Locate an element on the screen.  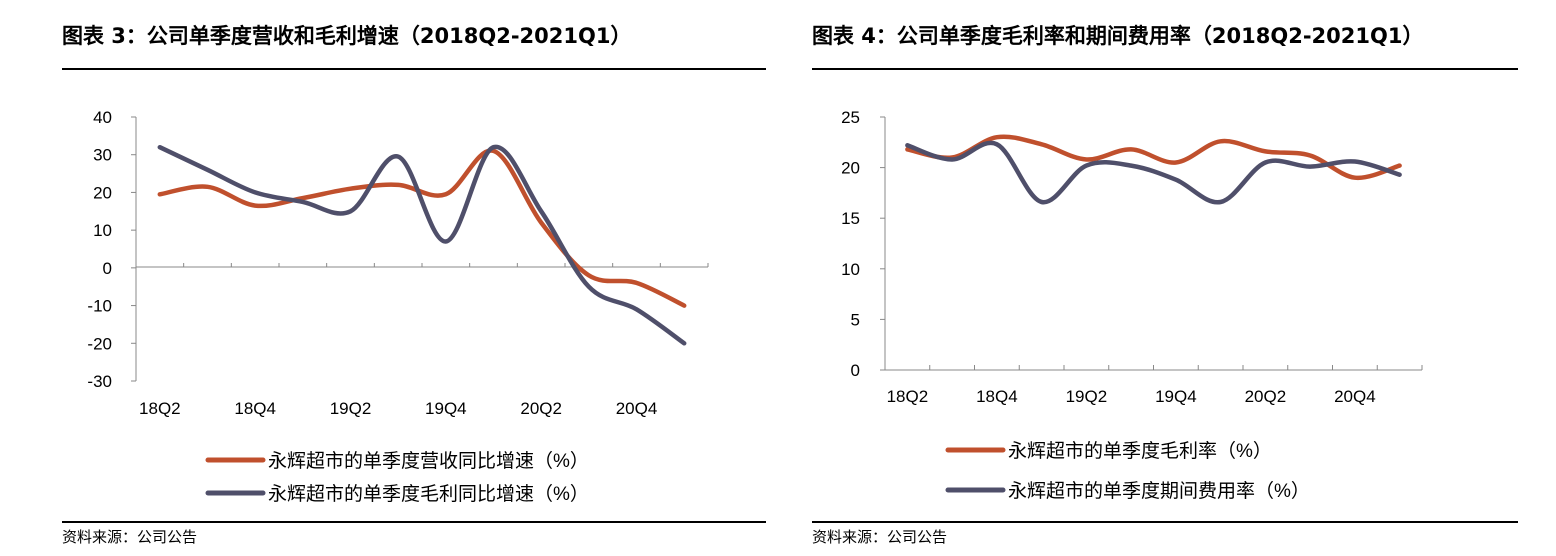
legend-label: 永辉超市的单季度毛利率（%） is located at coordinates (1140, 451).